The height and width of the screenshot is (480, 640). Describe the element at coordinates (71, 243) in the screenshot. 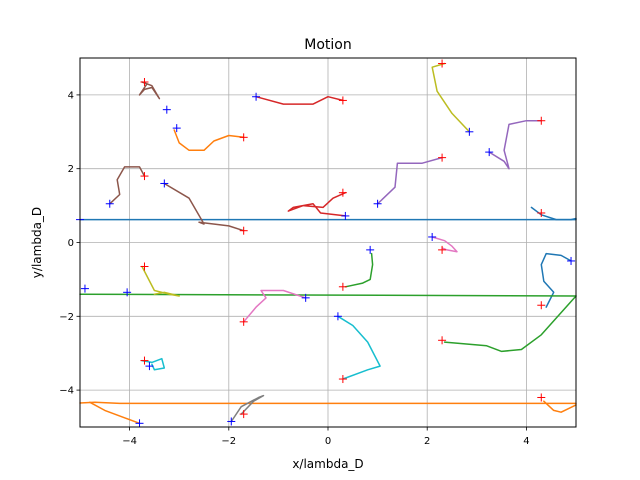

I see `y-tick-label: 0` at that location.